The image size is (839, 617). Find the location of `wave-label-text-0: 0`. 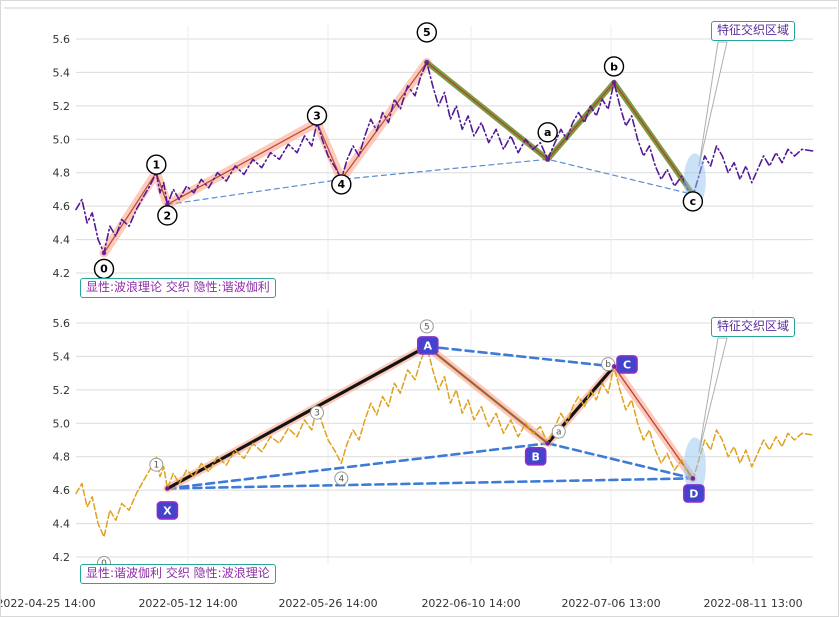

wave-label-text-0: 0 is located at coordinates (104, 269).